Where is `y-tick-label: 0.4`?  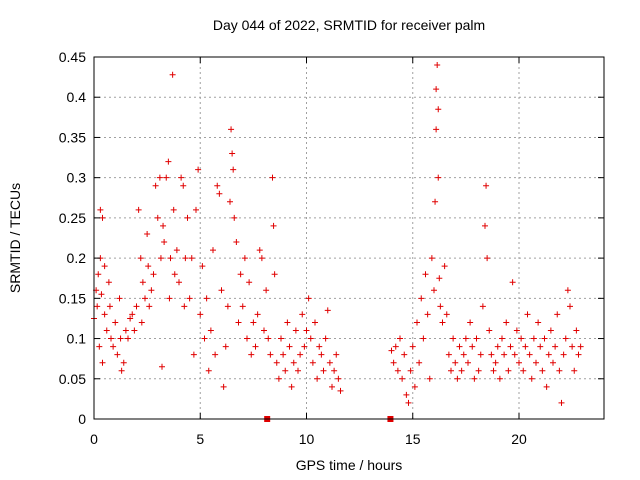 y-tick-label: 0.4 is located at coordinates (77, 97).